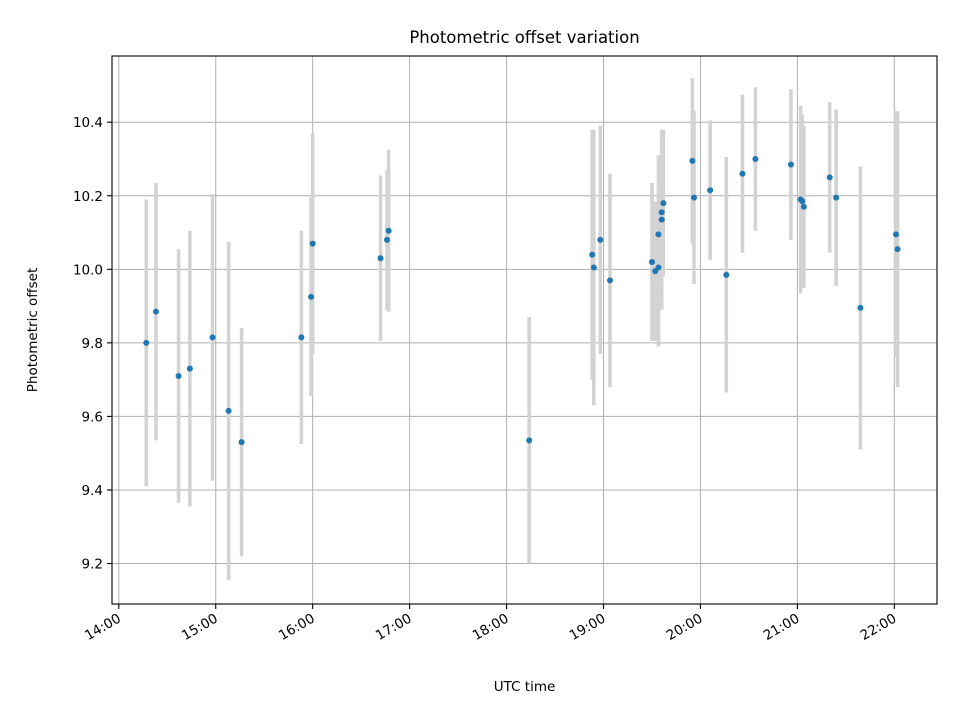 The image size is (960, 720). I want to click on y-tick-label: 9.2, so click(92, 565).